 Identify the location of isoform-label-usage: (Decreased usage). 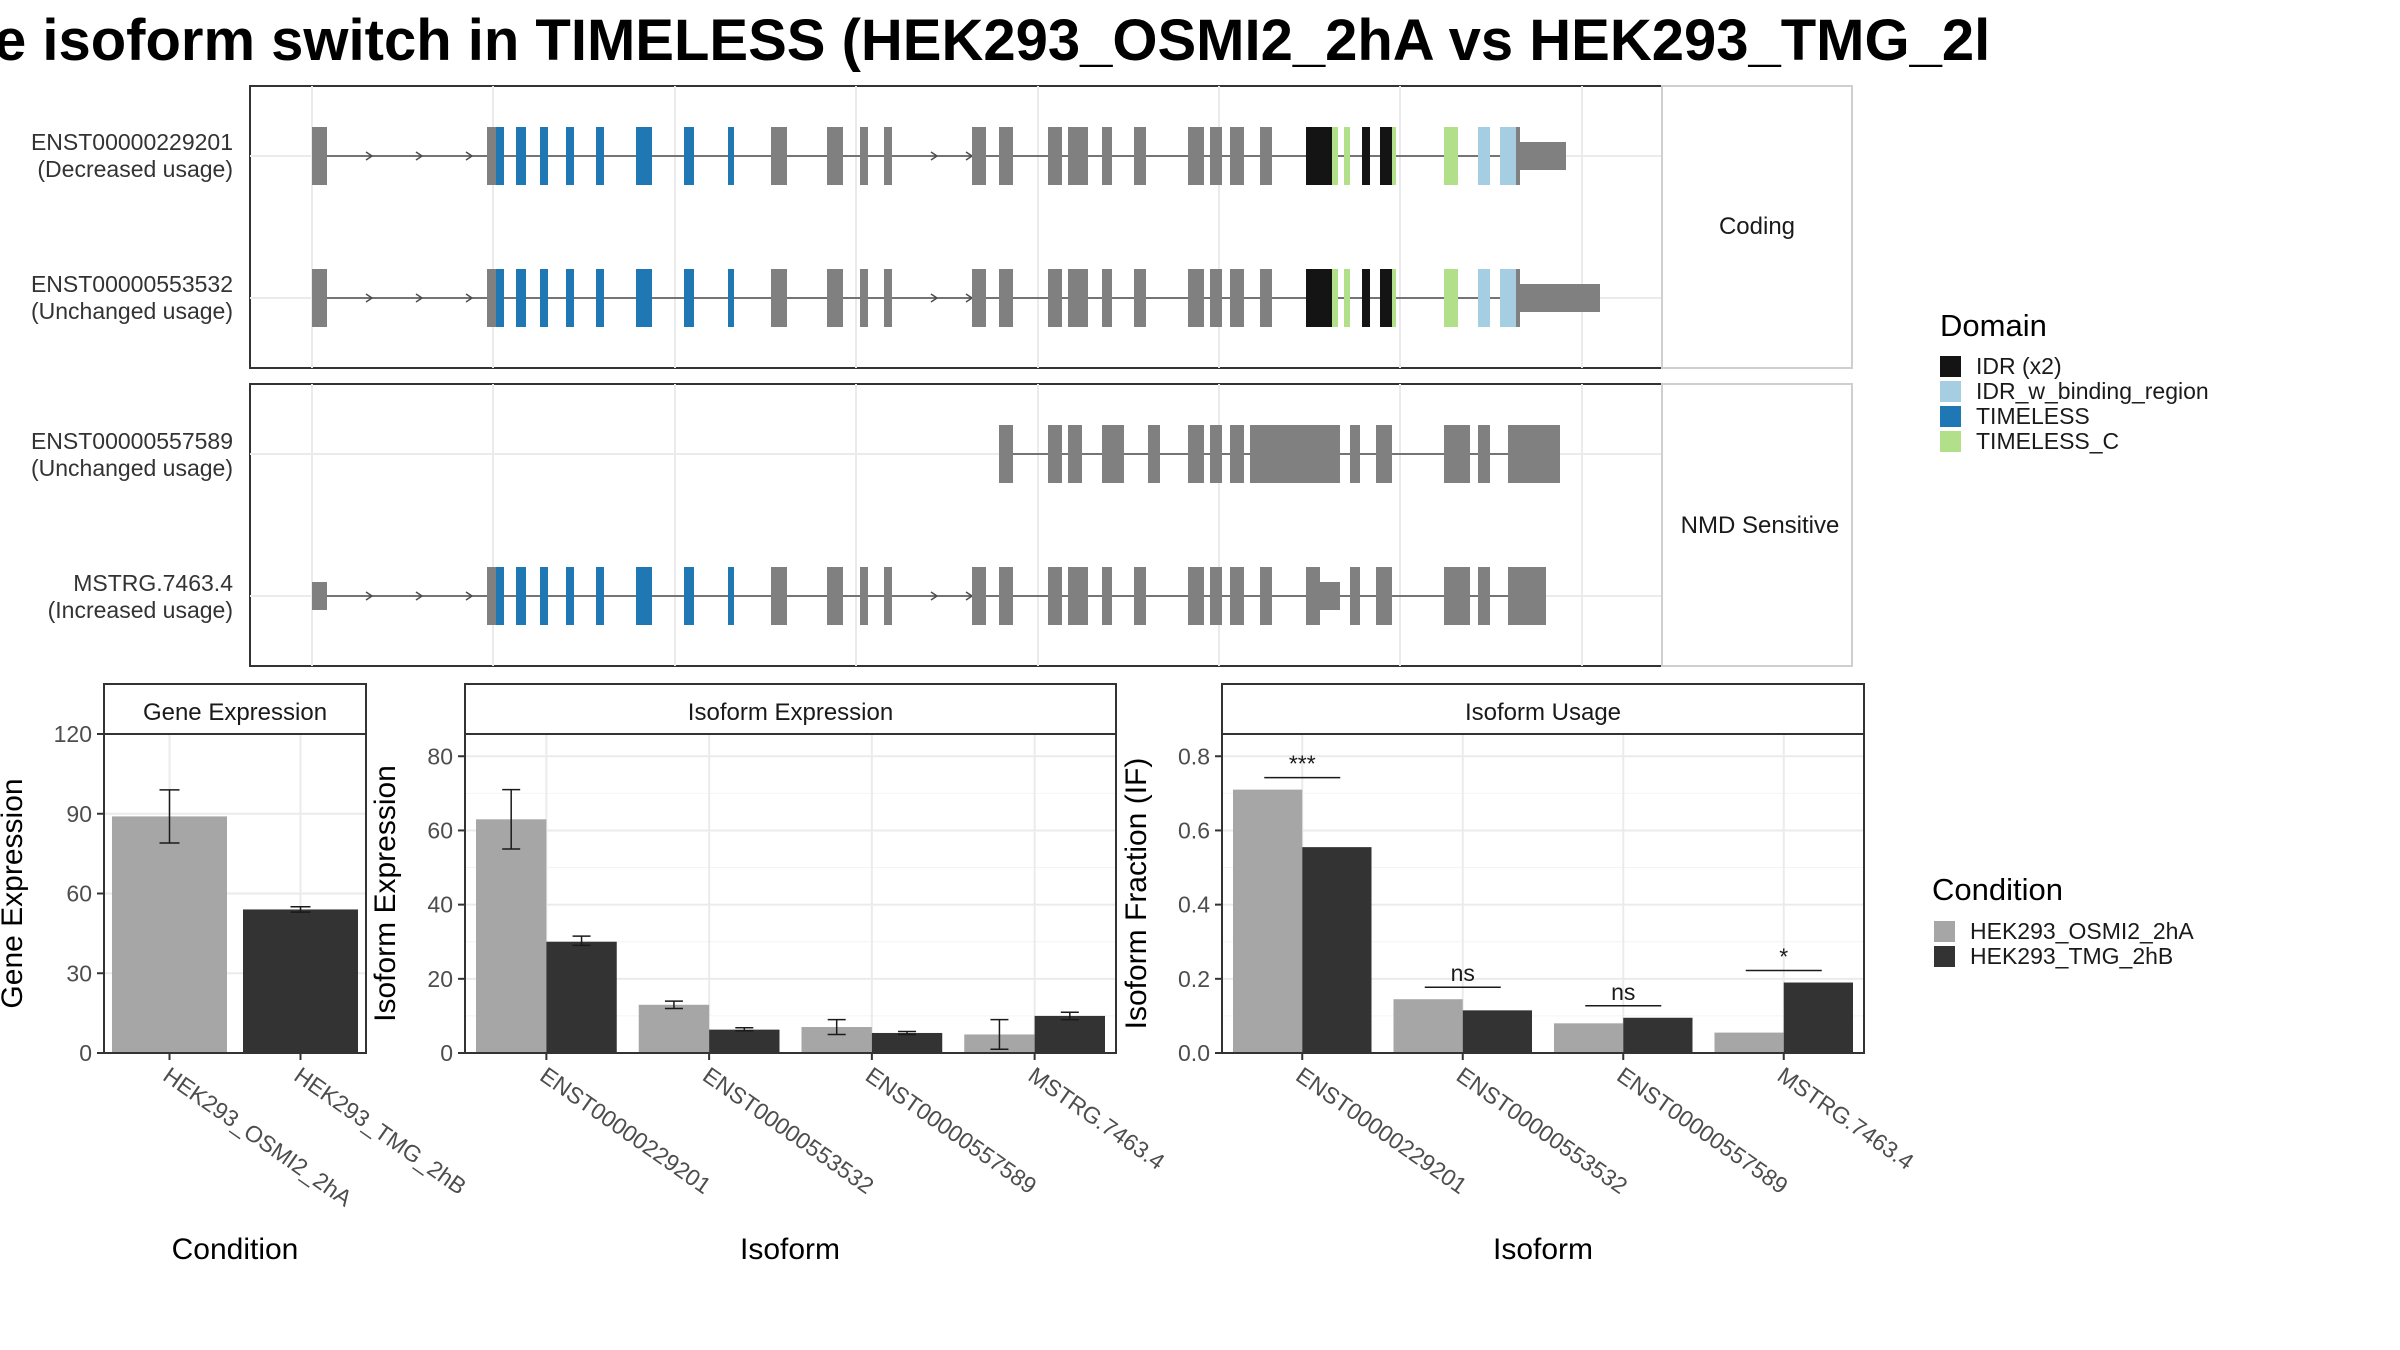
(135, 169).